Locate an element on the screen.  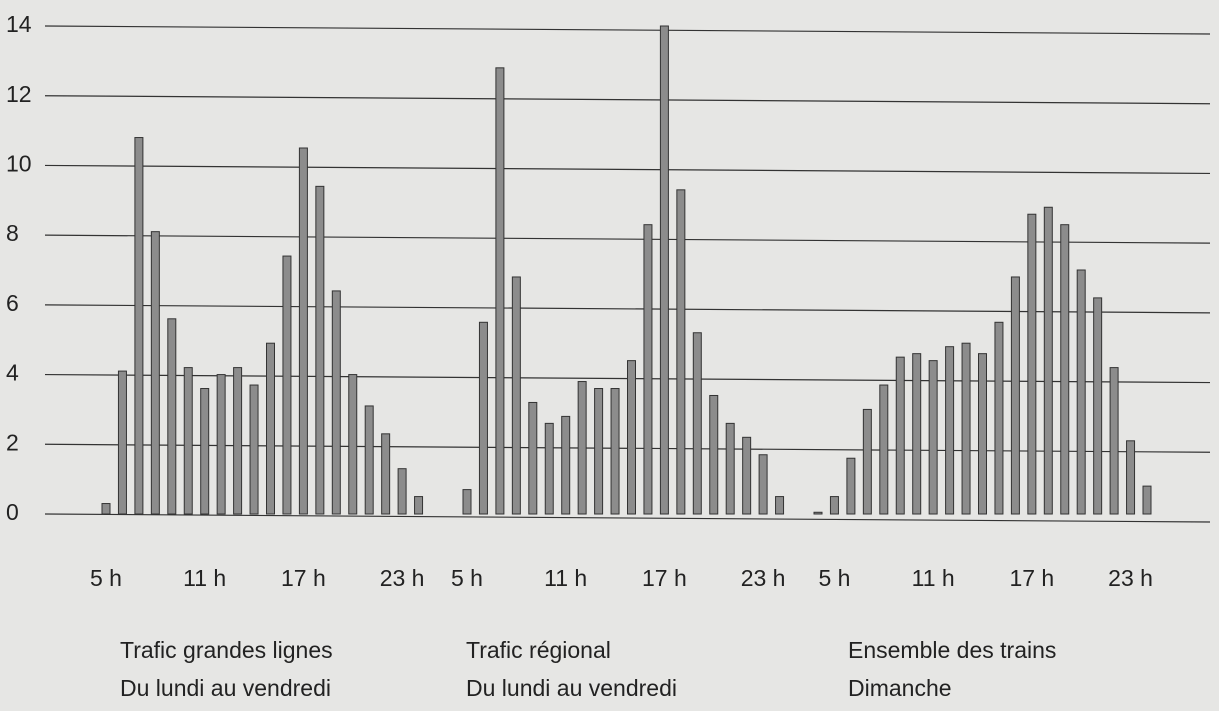
caption: Dimanche is located at coordinates (900, 688).